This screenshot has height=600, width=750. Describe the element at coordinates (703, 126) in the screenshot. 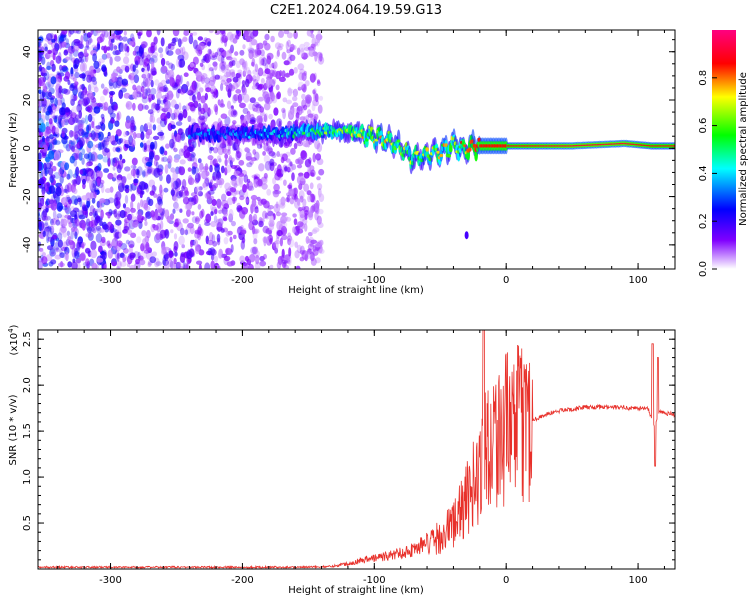

I see `colorbar-tick-label: 0.6` at that location.